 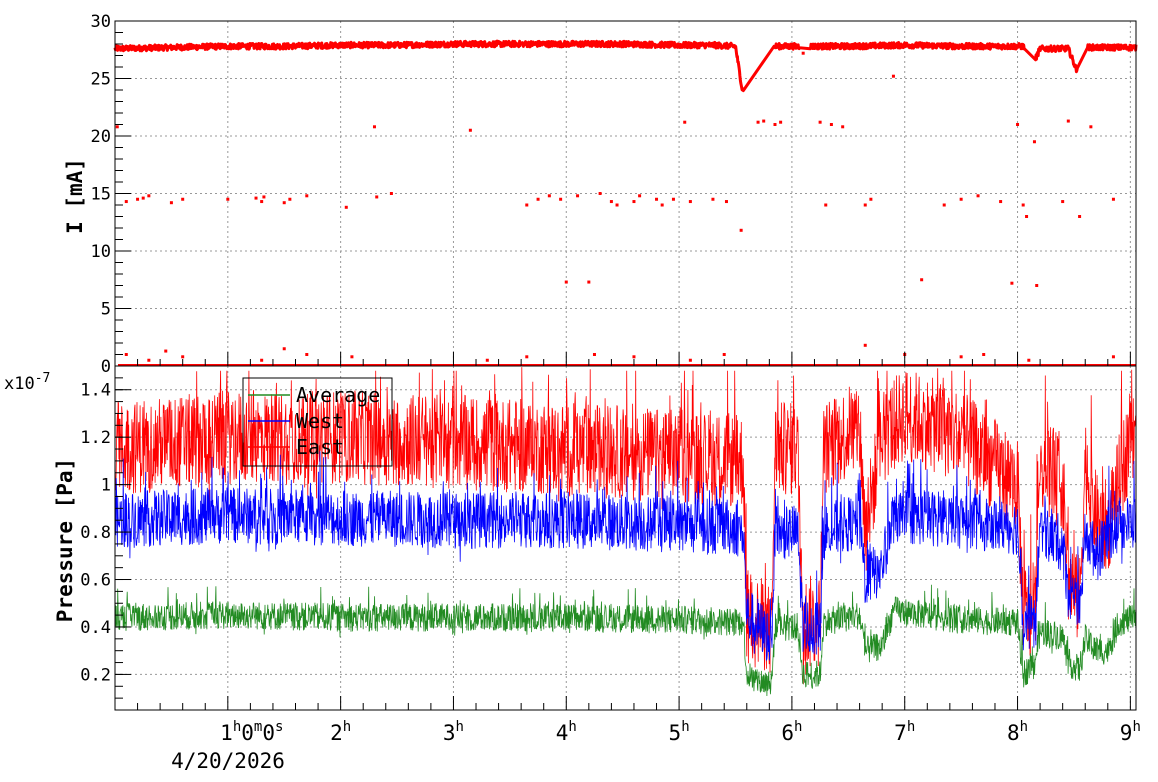 What do you see at coordinates (1130, 732) in the screenshot?
I see `time-x-tick-label: 9h` at bounding box center [1130, 732].